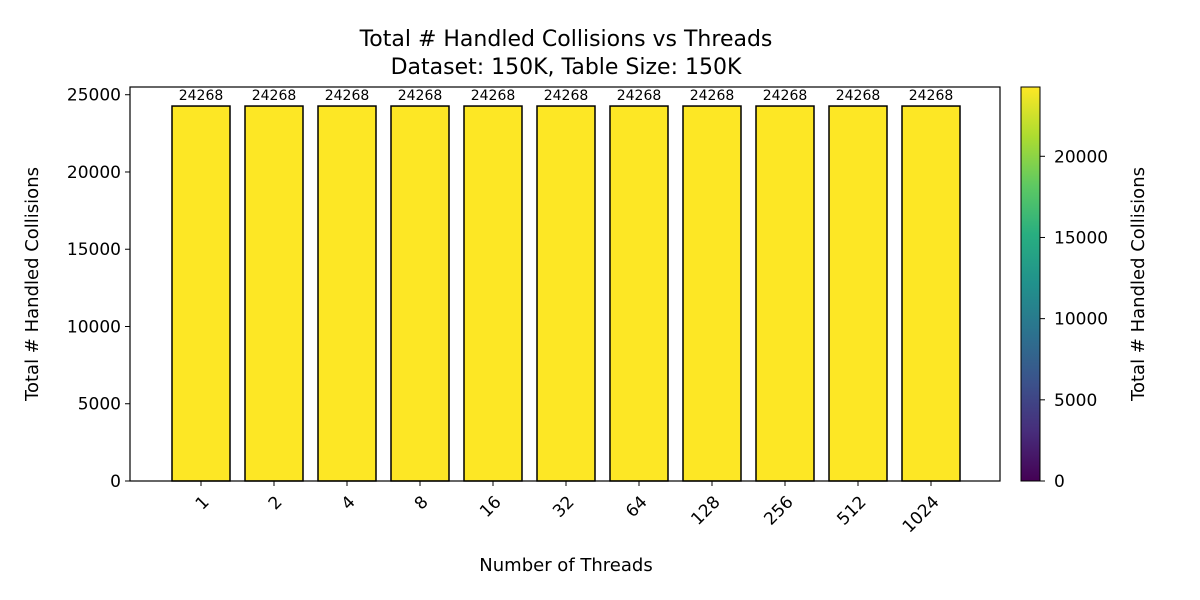  Describe the element at coordinates (1081, 157) in the screenshot. I see `colorbar-tick-label-20000: 20000` at that location.